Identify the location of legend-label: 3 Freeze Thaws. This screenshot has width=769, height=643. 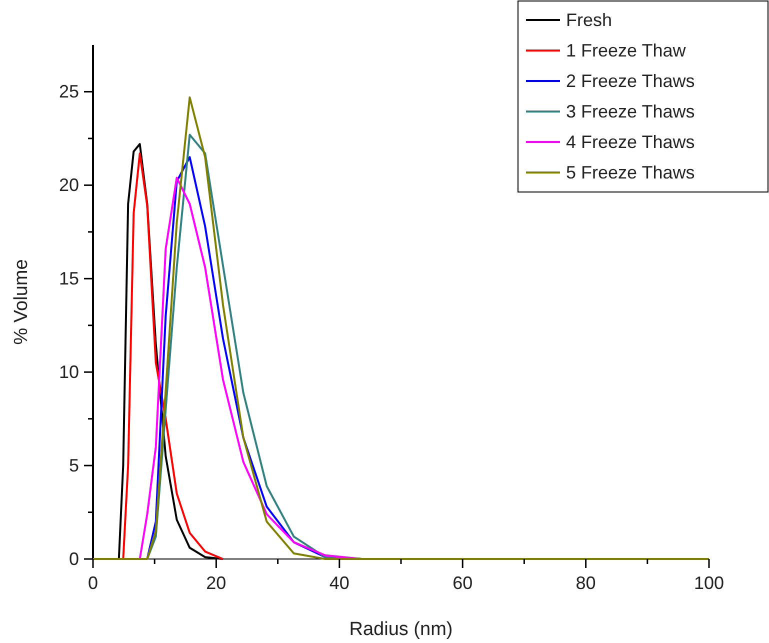
(630, 112).